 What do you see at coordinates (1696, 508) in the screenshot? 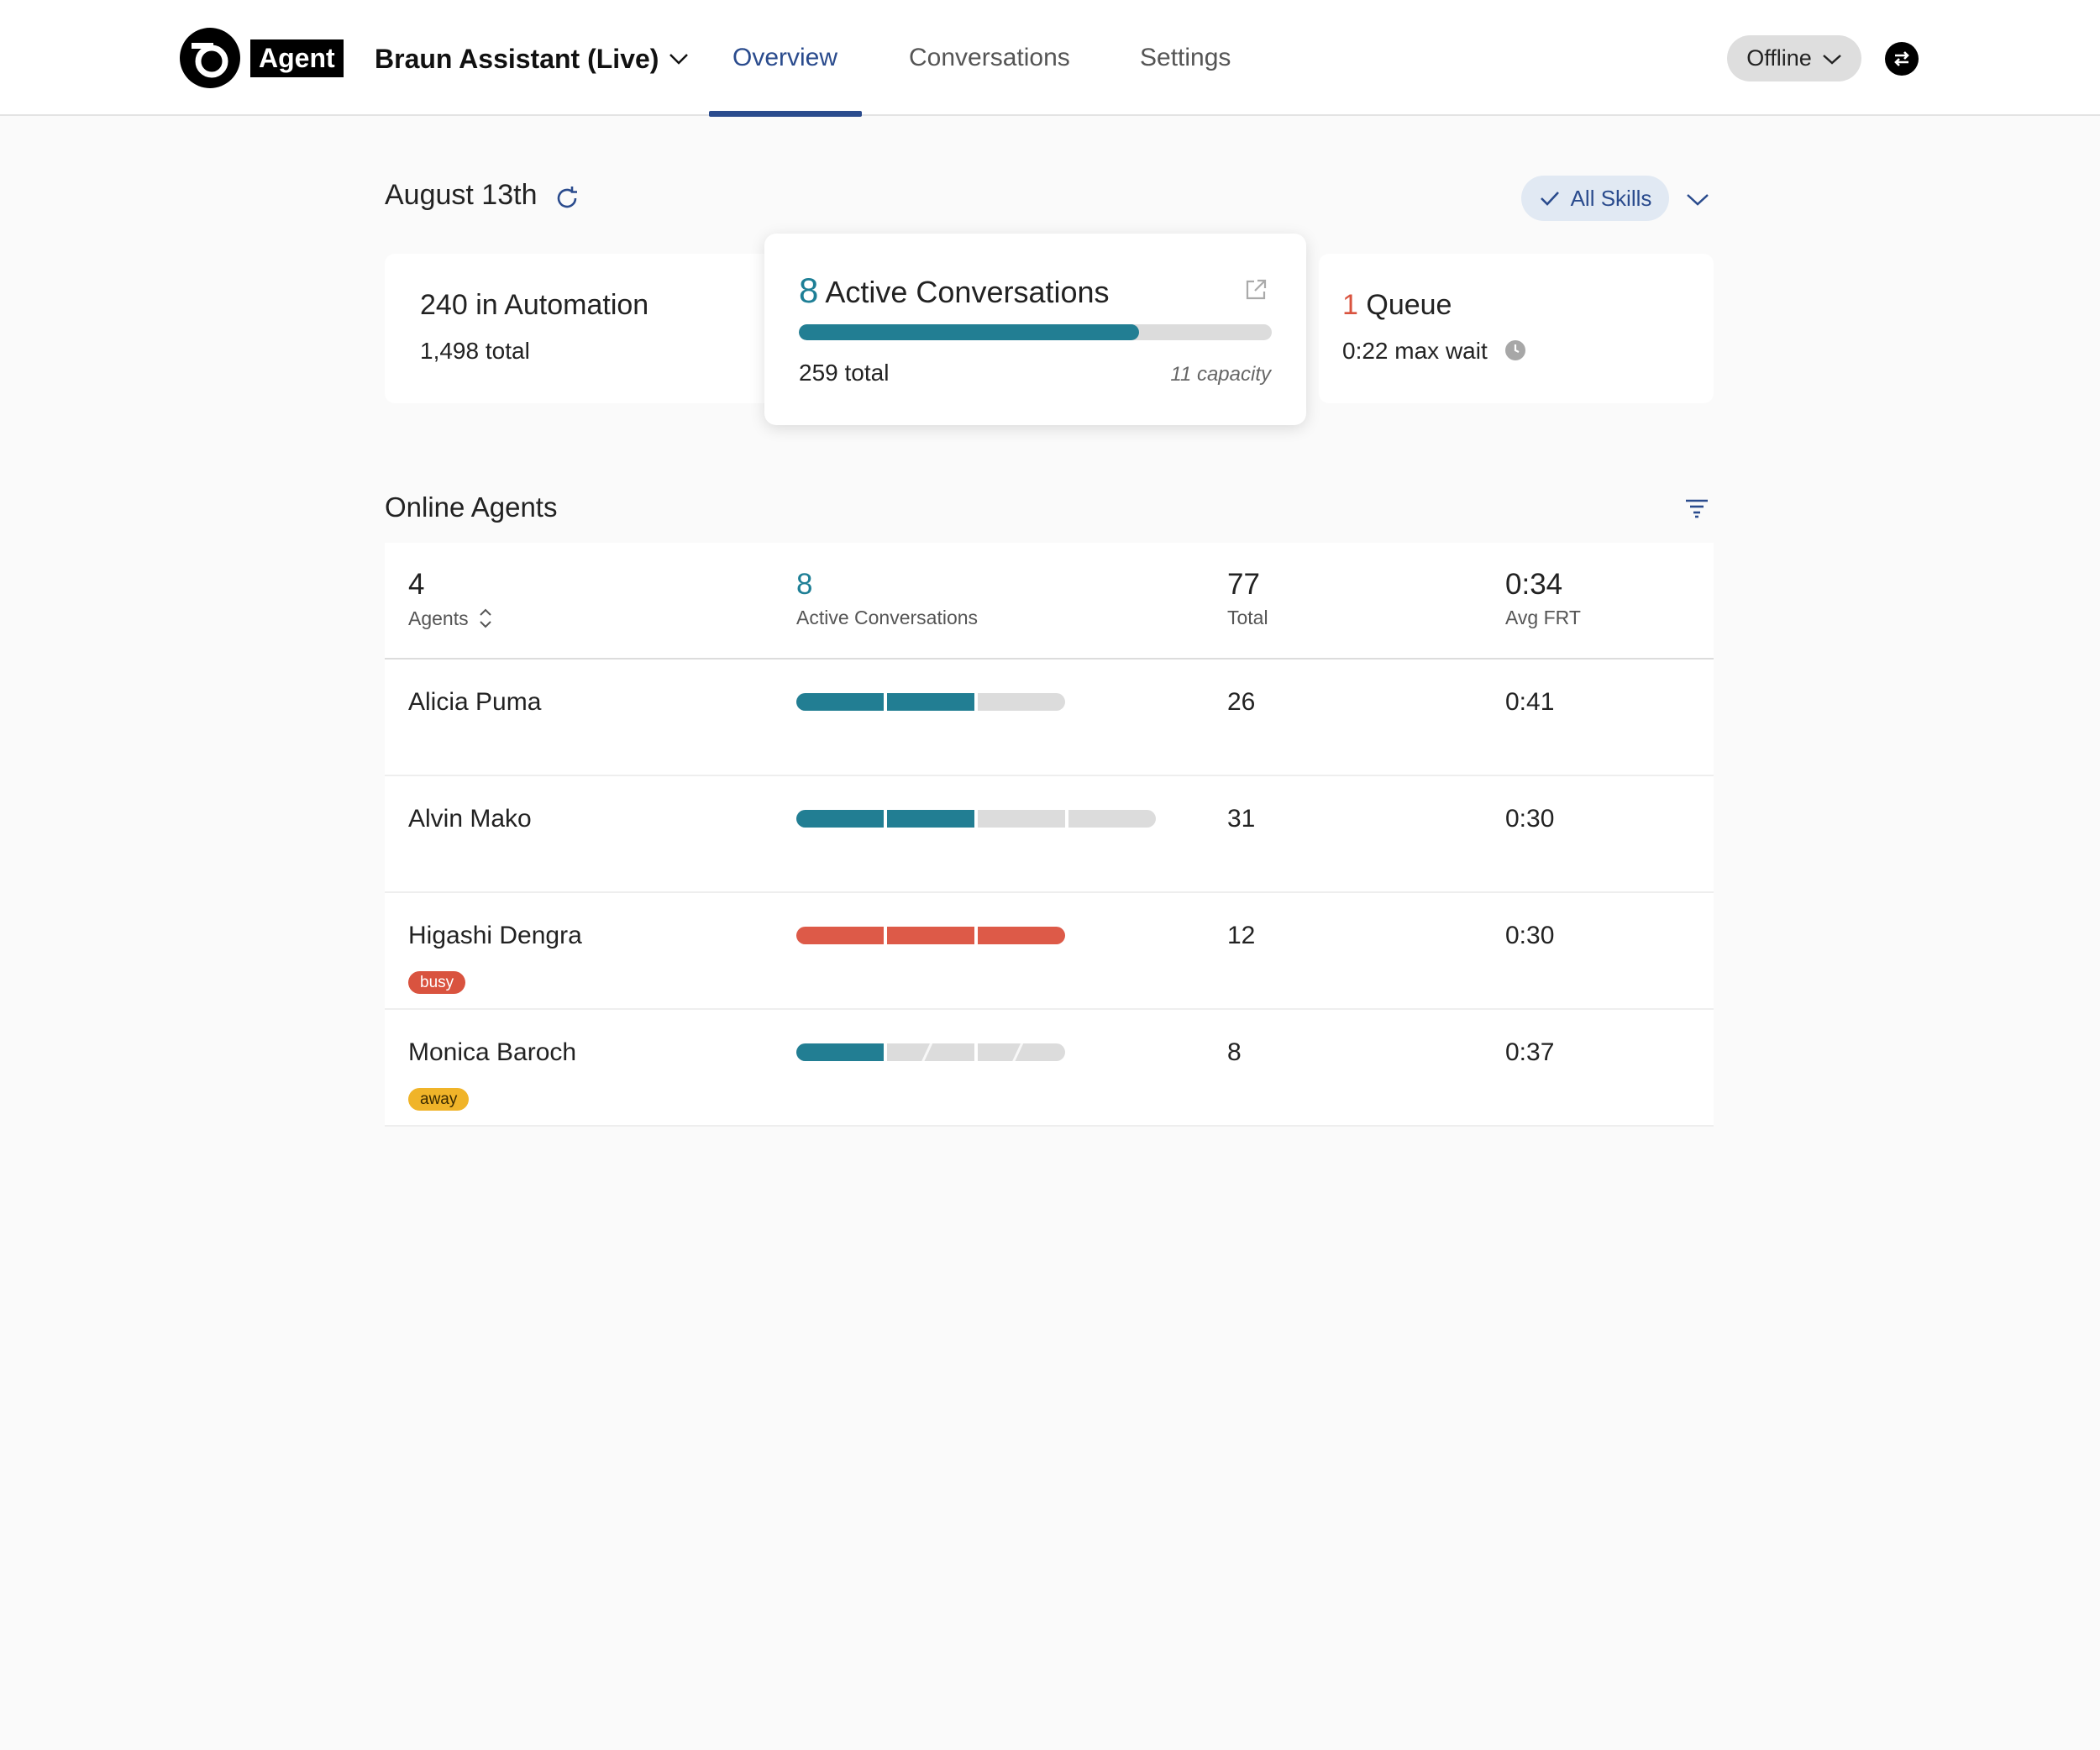
I see `filter-icon` at bounding box center [1696, 508].